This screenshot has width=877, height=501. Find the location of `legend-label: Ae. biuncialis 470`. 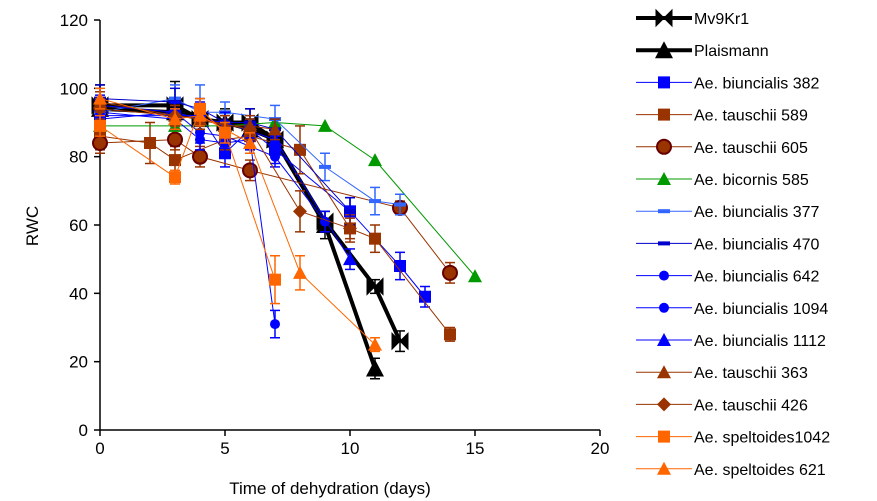

legend-label: Ae. biuncialis 470 is located at coordinates (757, 244).